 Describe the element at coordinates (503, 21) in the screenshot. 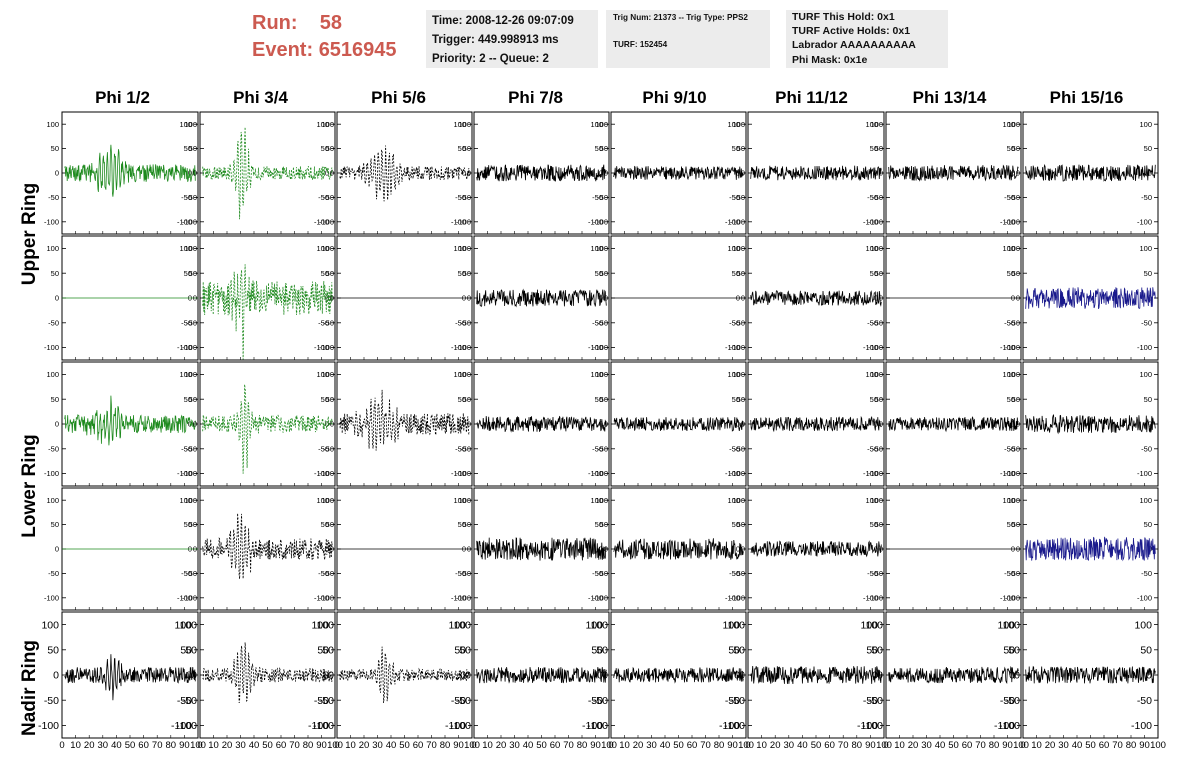

I see `time-text: Time: 2008-12-26 09:07:09` at that location.